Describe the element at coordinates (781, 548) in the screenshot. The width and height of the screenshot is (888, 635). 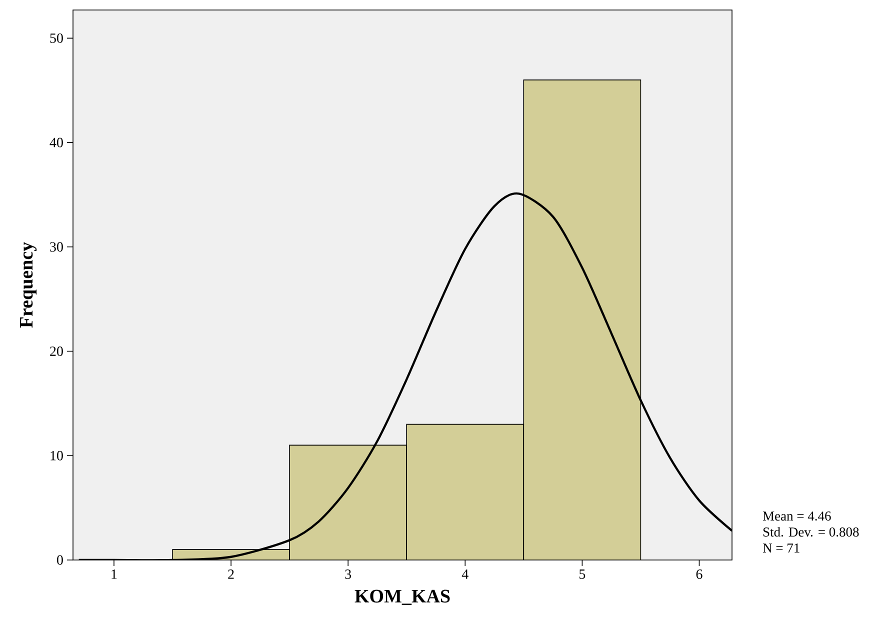
I see `text: N = 71` at that location.